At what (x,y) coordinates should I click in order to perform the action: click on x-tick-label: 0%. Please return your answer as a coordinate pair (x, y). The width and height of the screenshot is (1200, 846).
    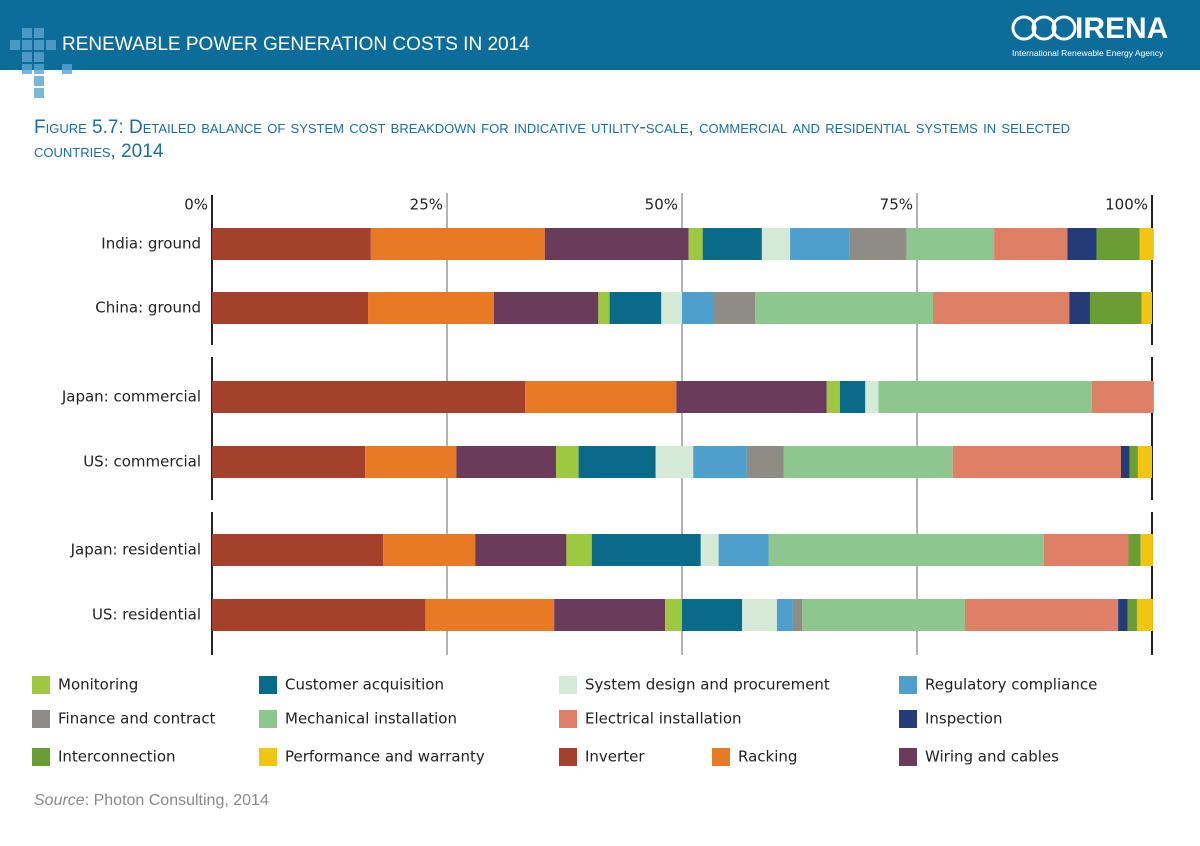
    Looking at the image, I should click on (196, 205).